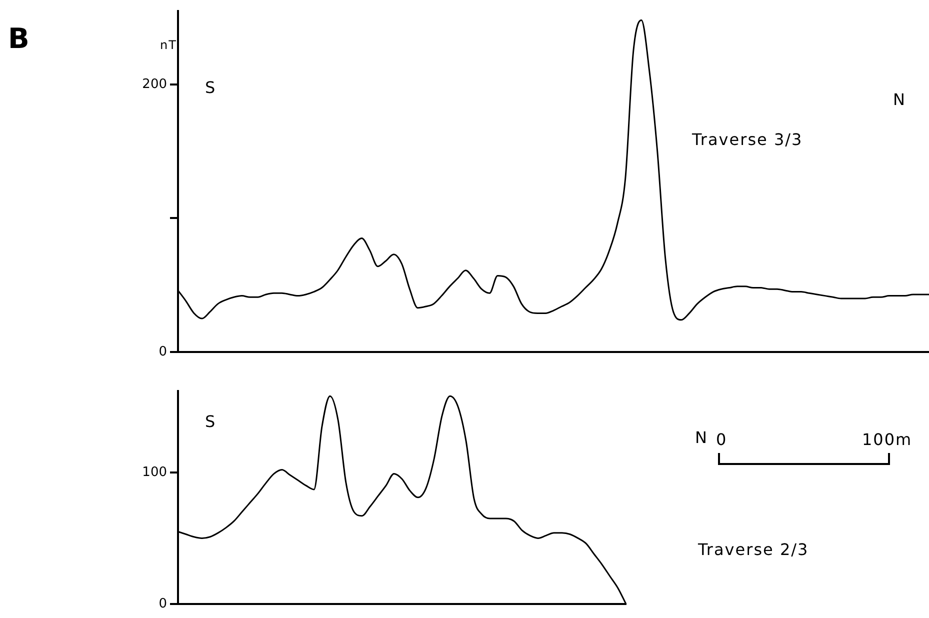  What do you see at coordinates (154, 84) in the screenshot?
I see `y-tick-label: 200` at bounding box center [154, 84].